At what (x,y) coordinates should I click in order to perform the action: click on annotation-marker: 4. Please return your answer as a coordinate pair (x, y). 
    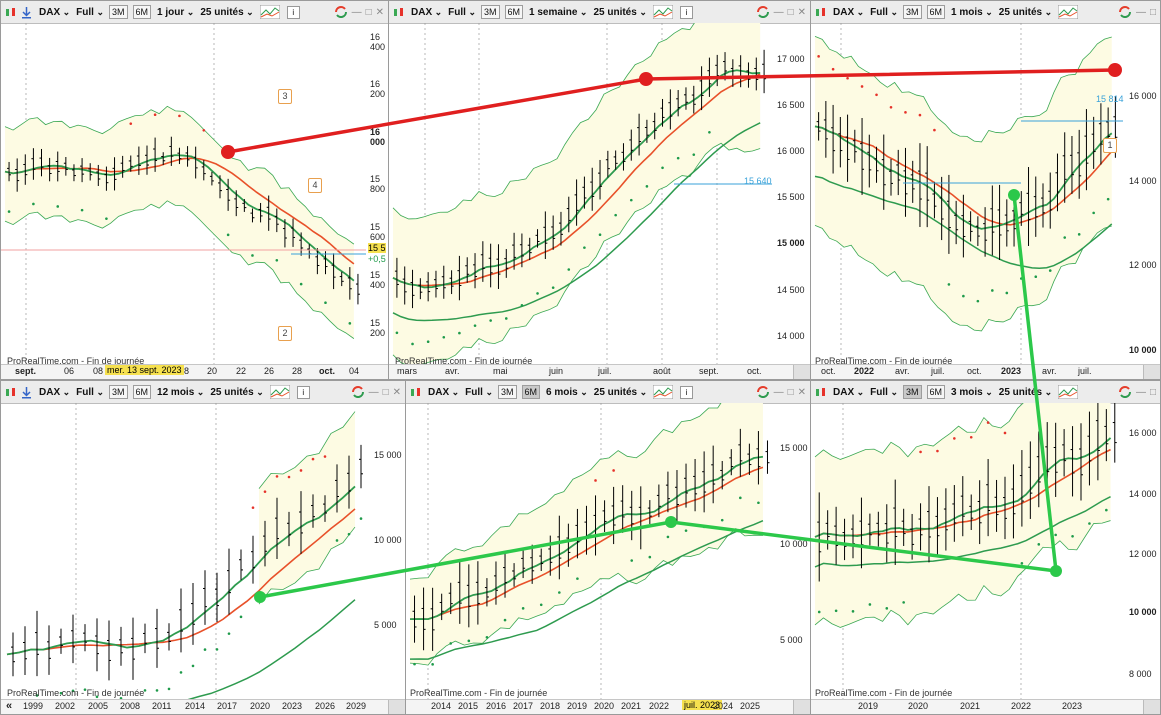
    Looking at the image, I should click on (315, 185).